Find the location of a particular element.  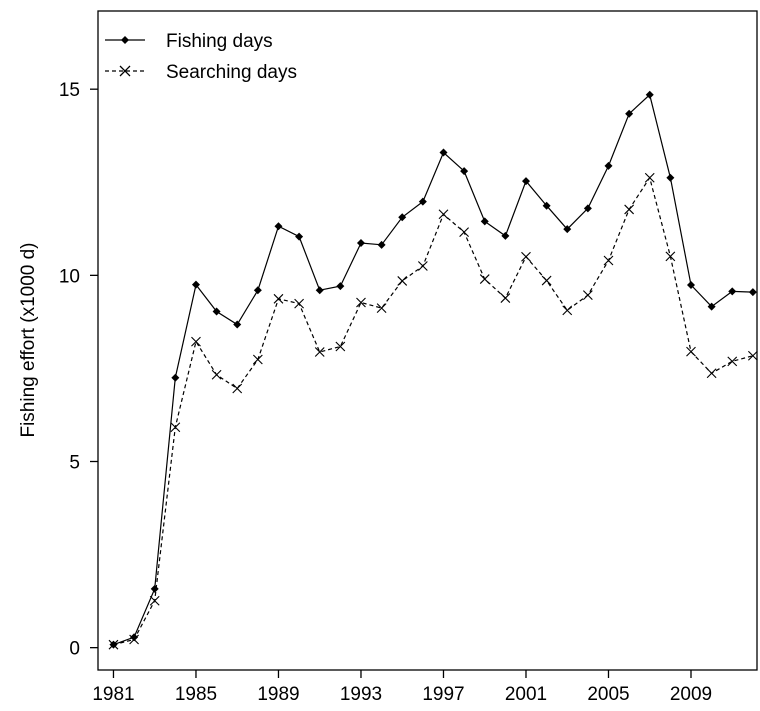

y-tick-label: 10 is located at coordinates (69, 276).